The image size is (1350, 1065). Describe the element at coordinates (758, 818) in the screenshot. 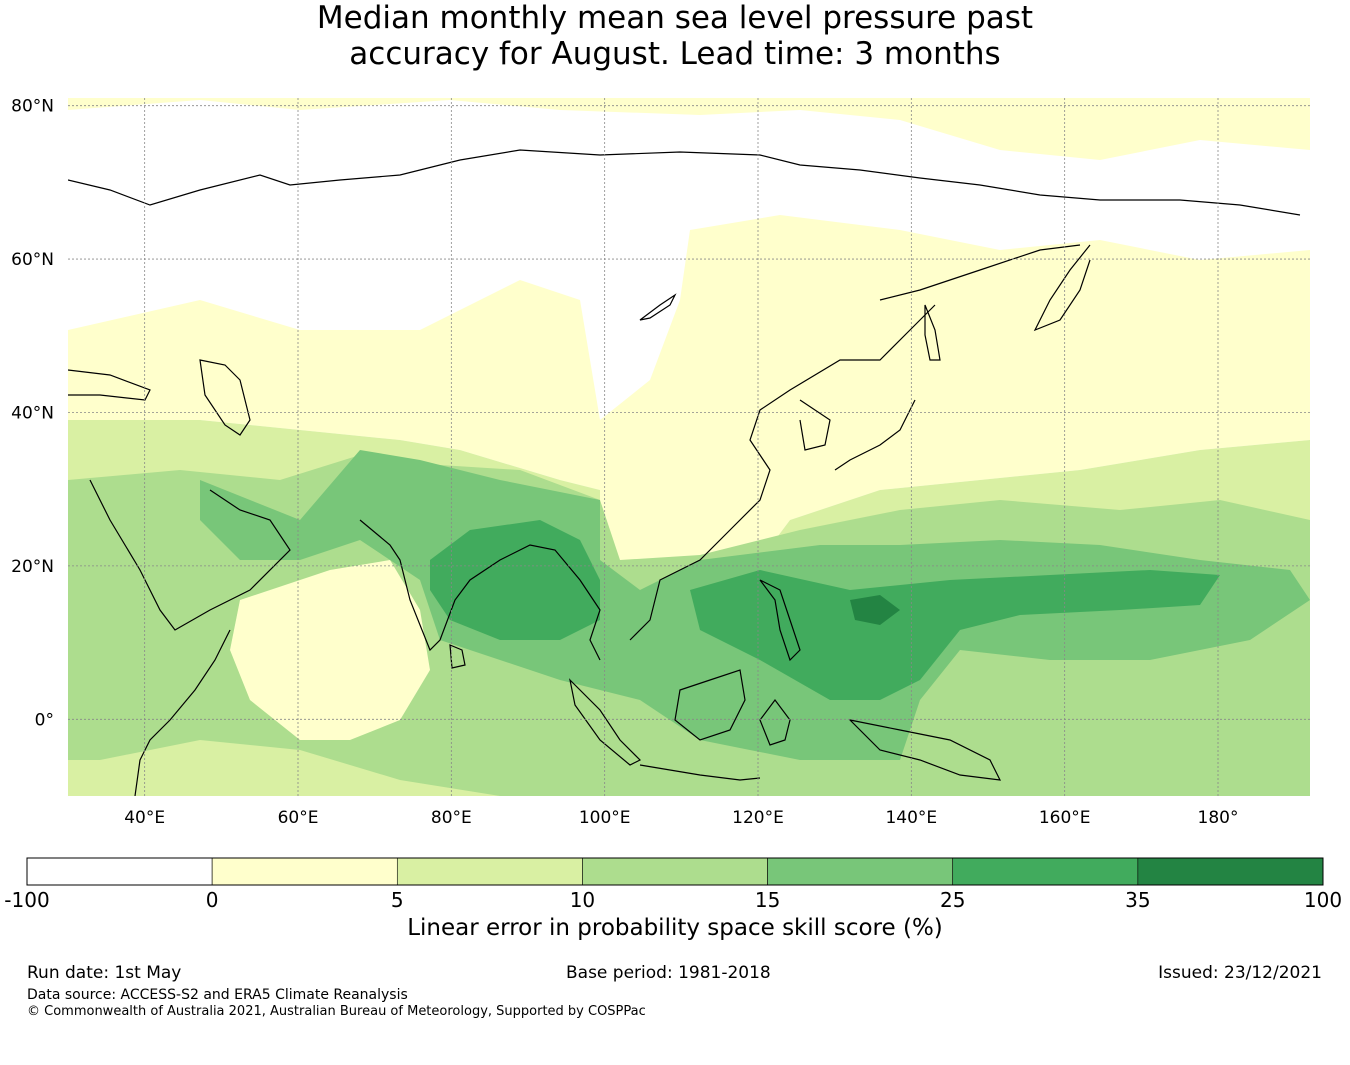

I see `lon-tick-label: 120°E` at that location.